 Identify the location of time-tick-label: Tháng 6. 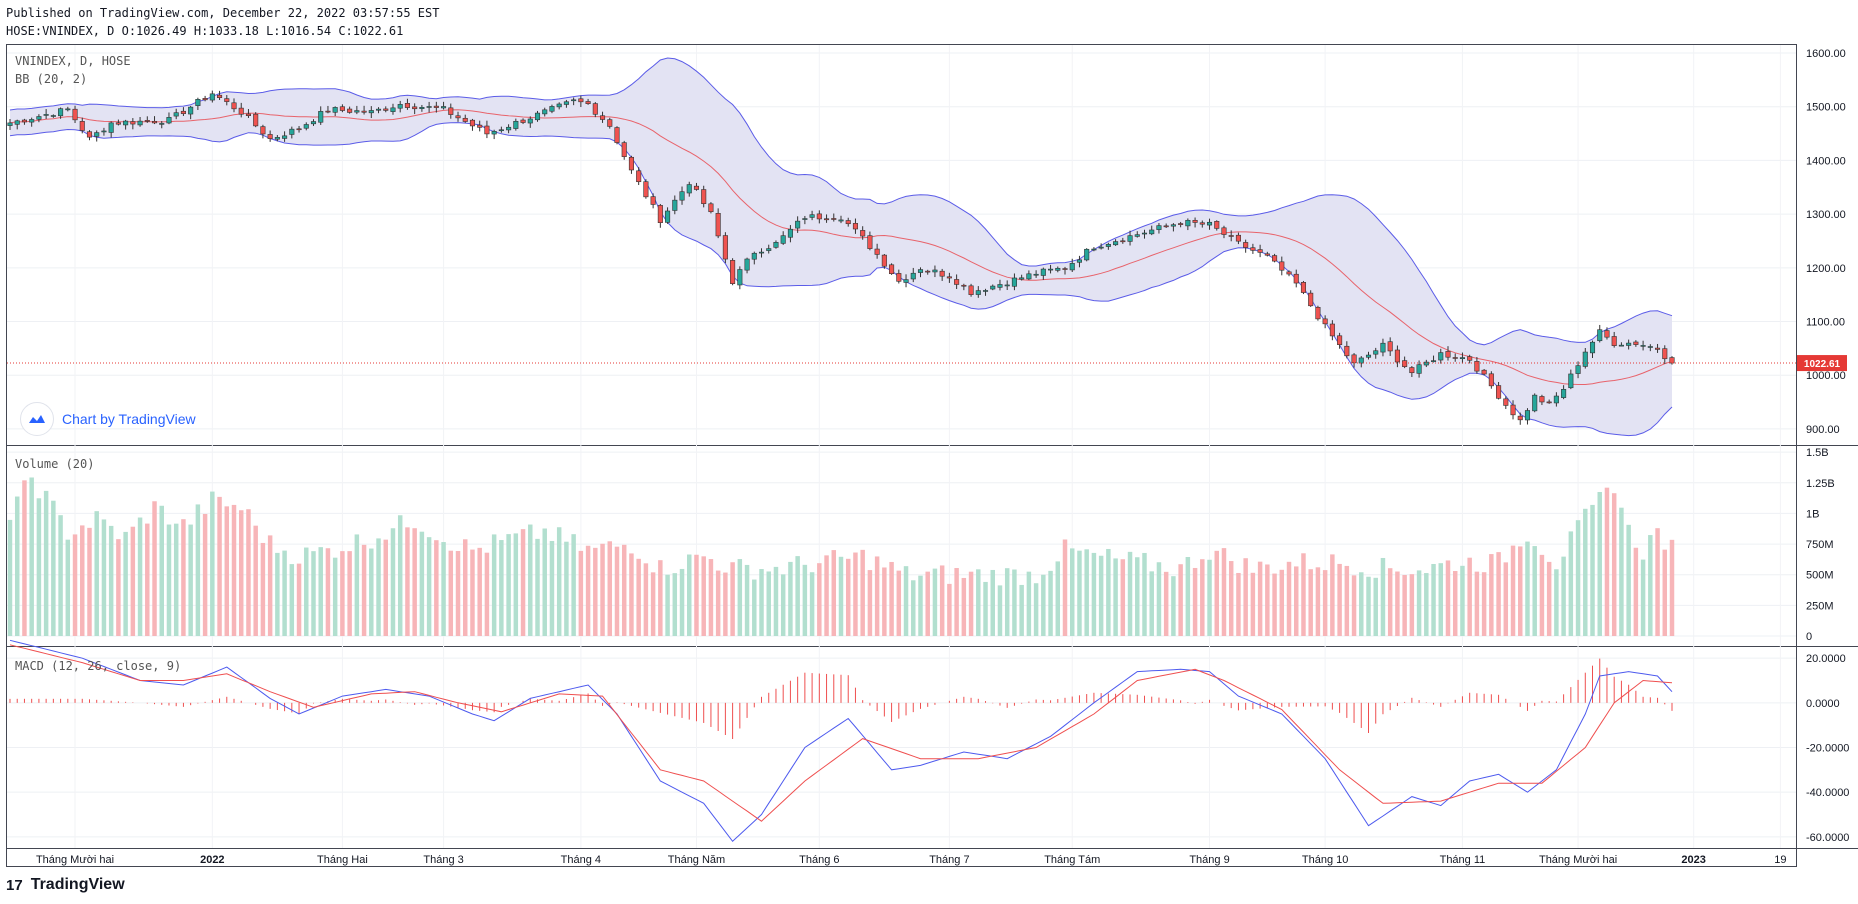
(819, 860).